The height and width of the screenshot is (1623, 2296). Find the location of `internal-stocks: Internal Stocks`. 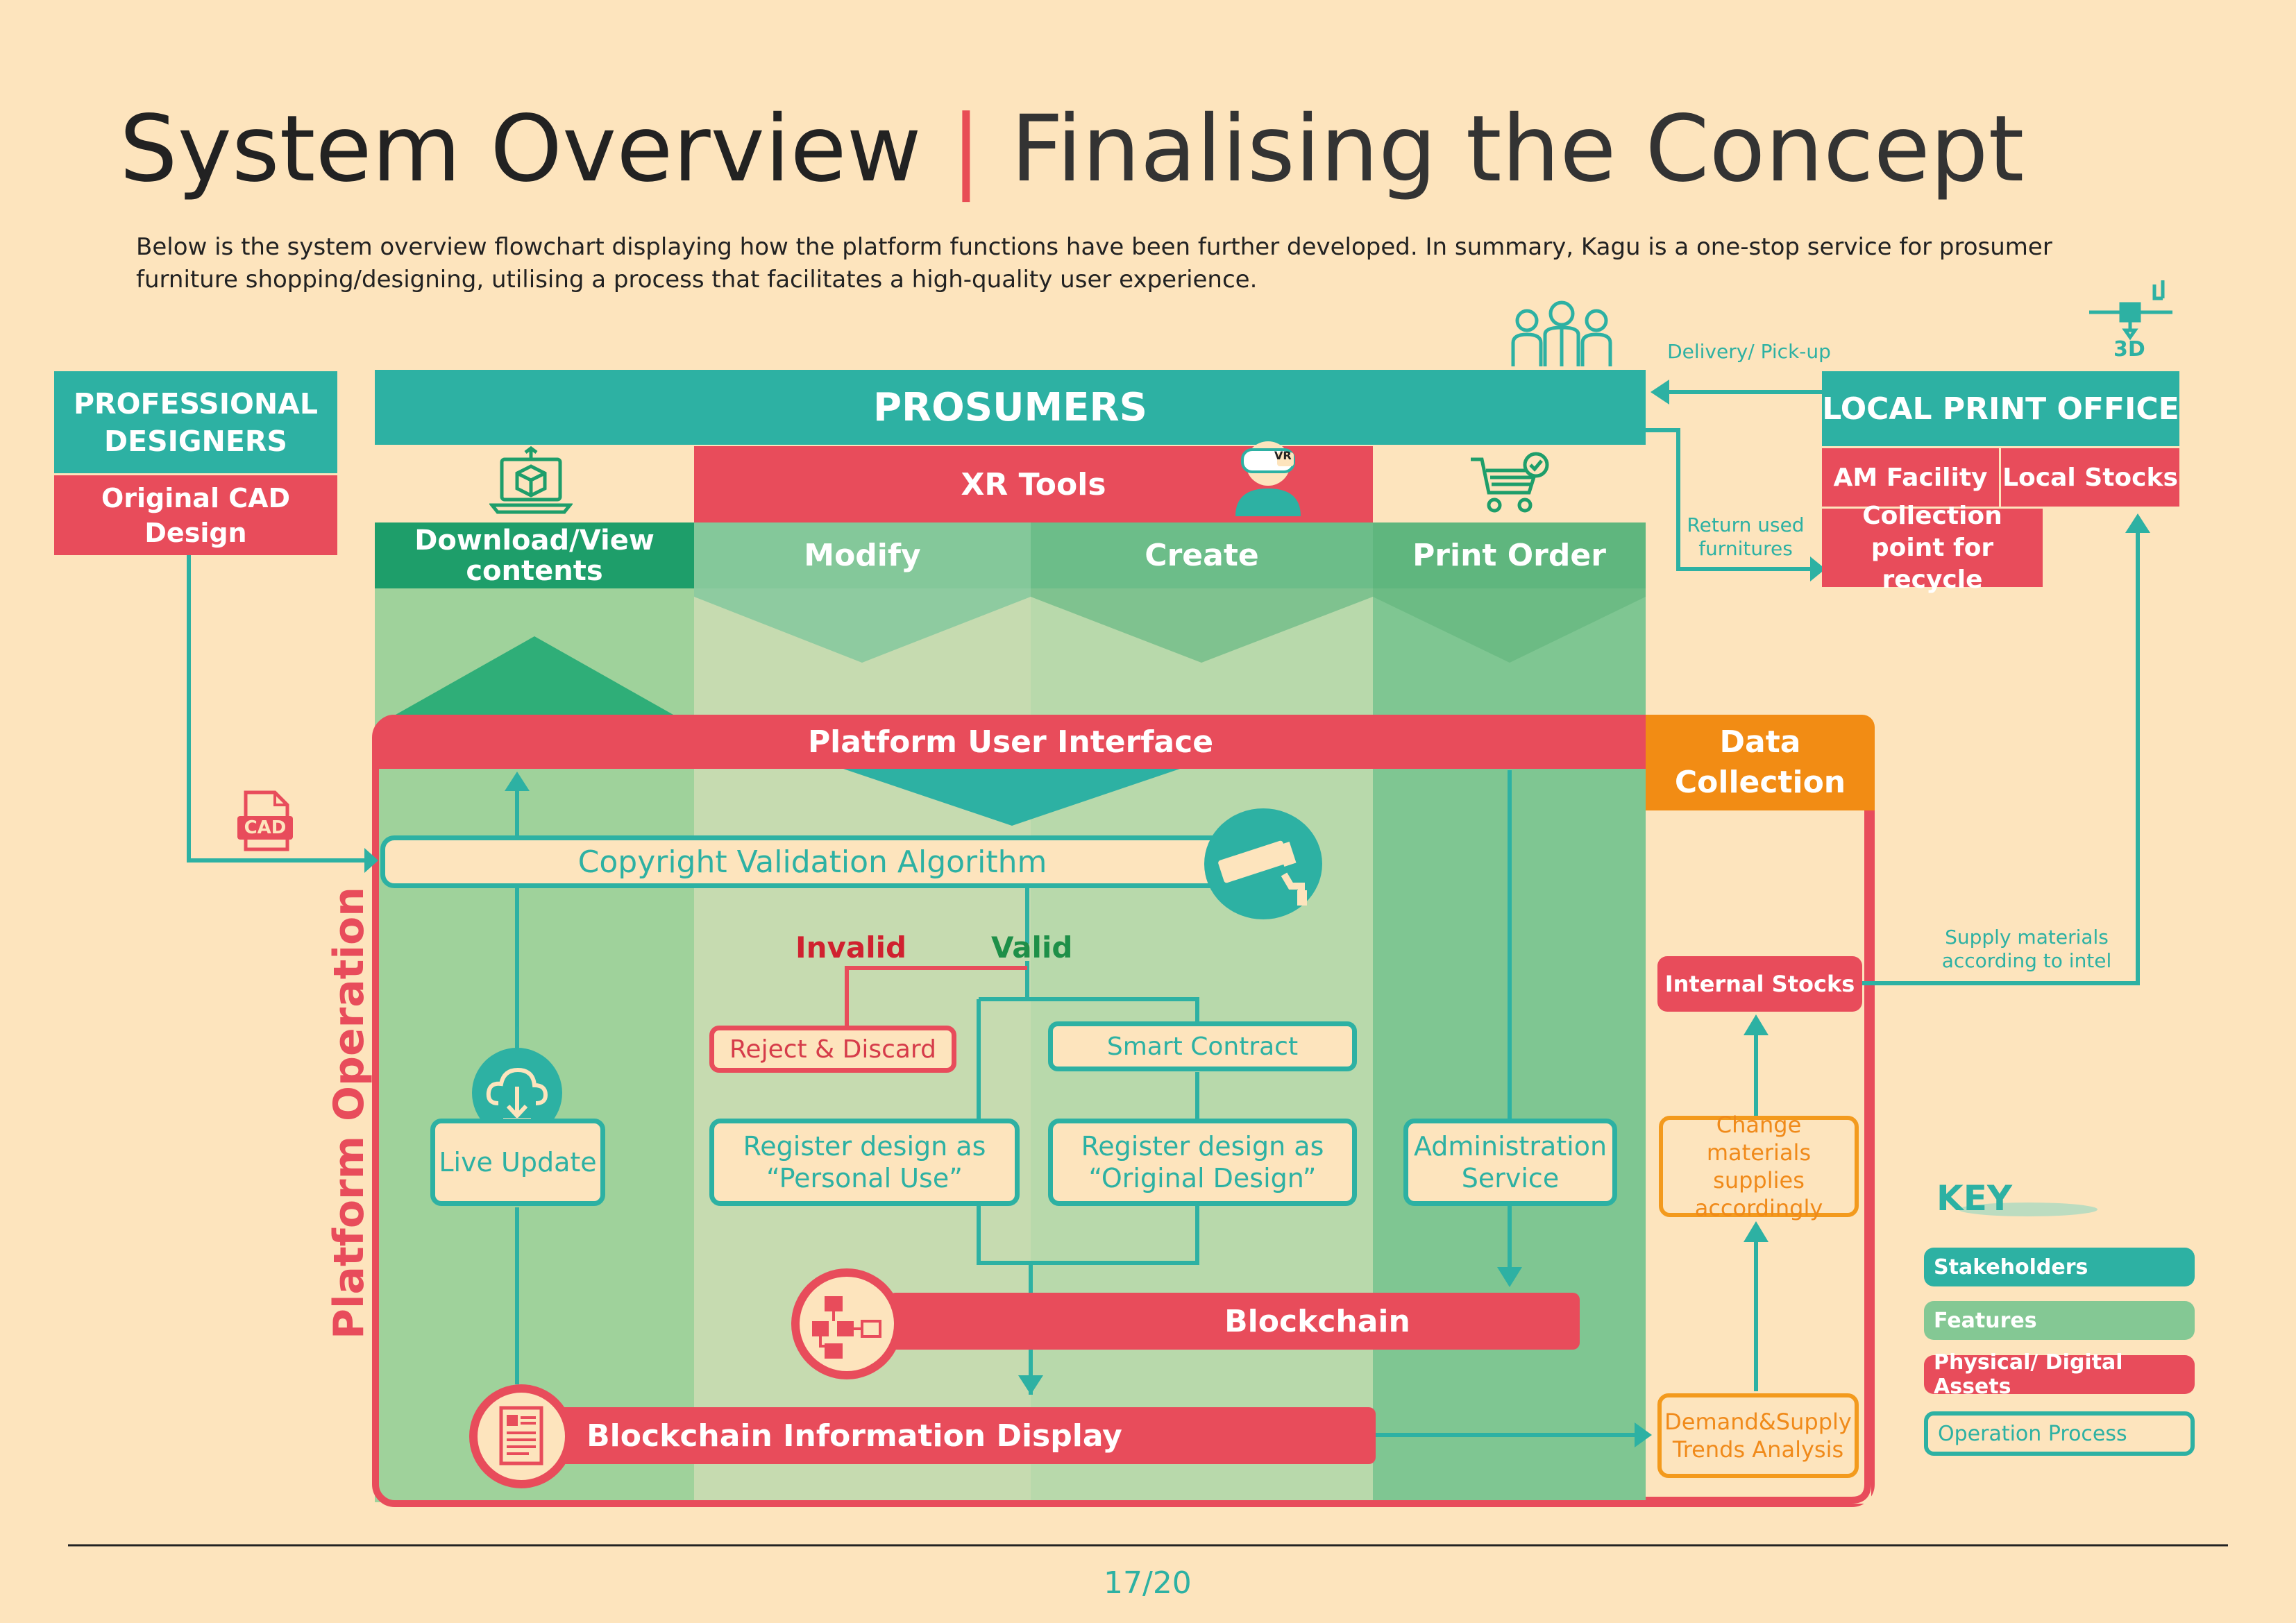

internal-stocks: Internal Stocks is located at coordinates (1760, 984).